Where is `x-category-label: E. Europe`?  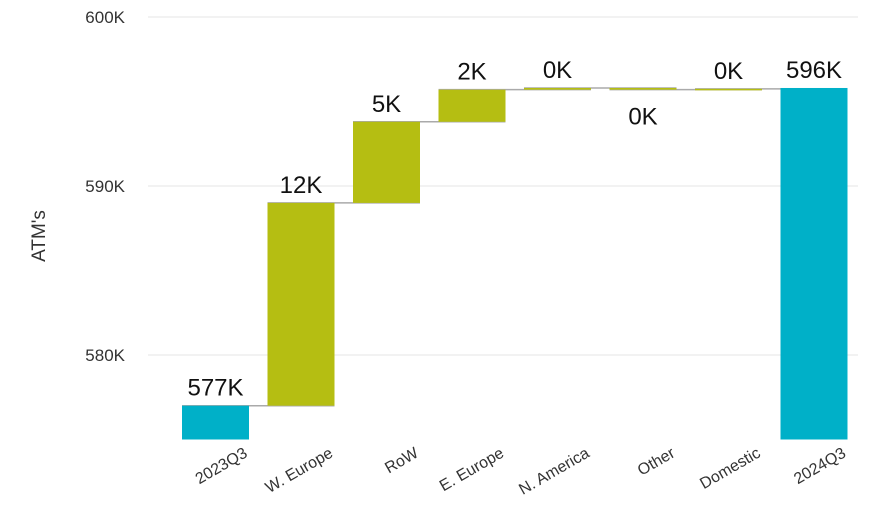 x-category-label: E. Europe is located at coordinates (472, 470).